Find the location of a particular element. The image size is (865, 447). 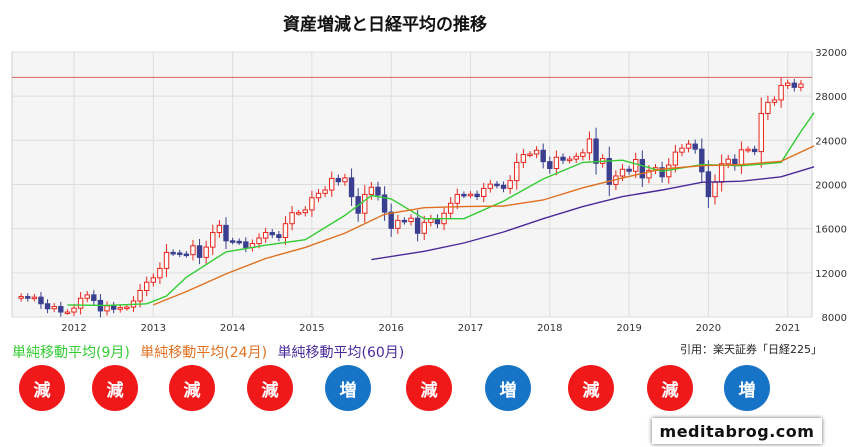

x-tick-label: 2012 is located at coordinates (73, 328).